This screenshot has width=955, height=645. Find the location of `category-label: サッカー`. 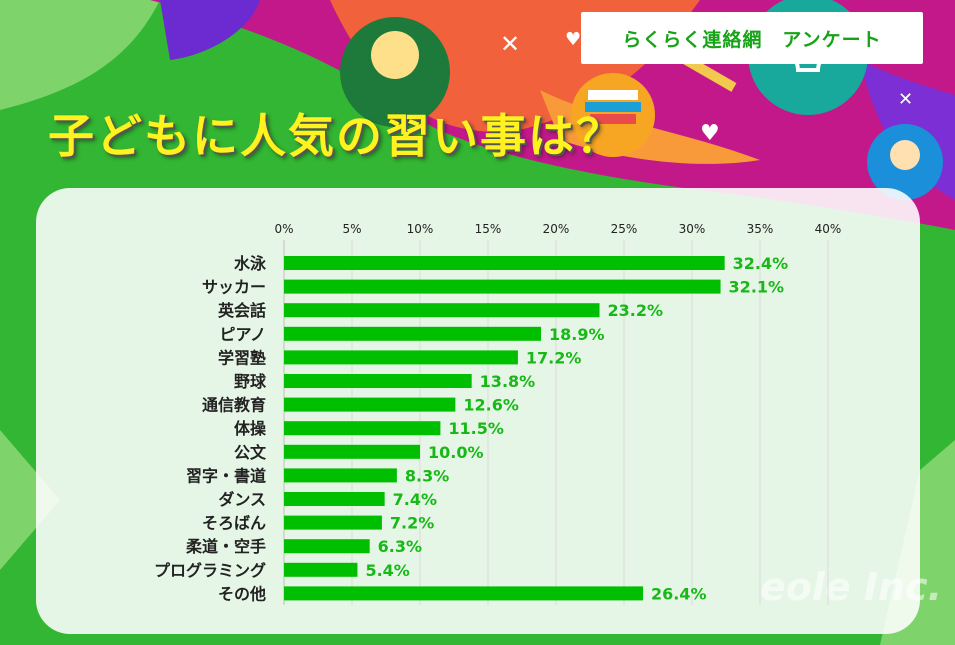

category-label: サッカー is located at coordinates (234, 287).